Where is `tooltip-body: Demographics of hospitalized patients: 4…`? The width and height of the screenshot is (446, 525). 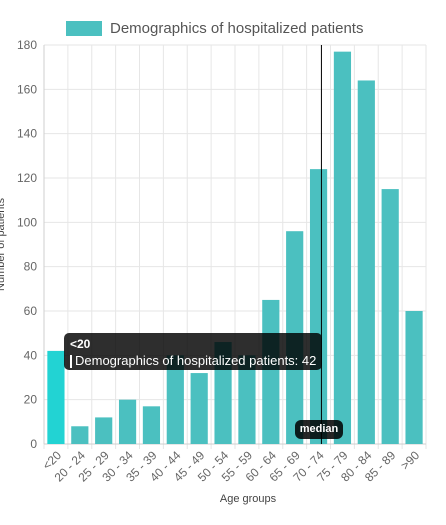 tooltip-body: Demographics of hospitalized patients: 4… is located at coordinates (193, 361).